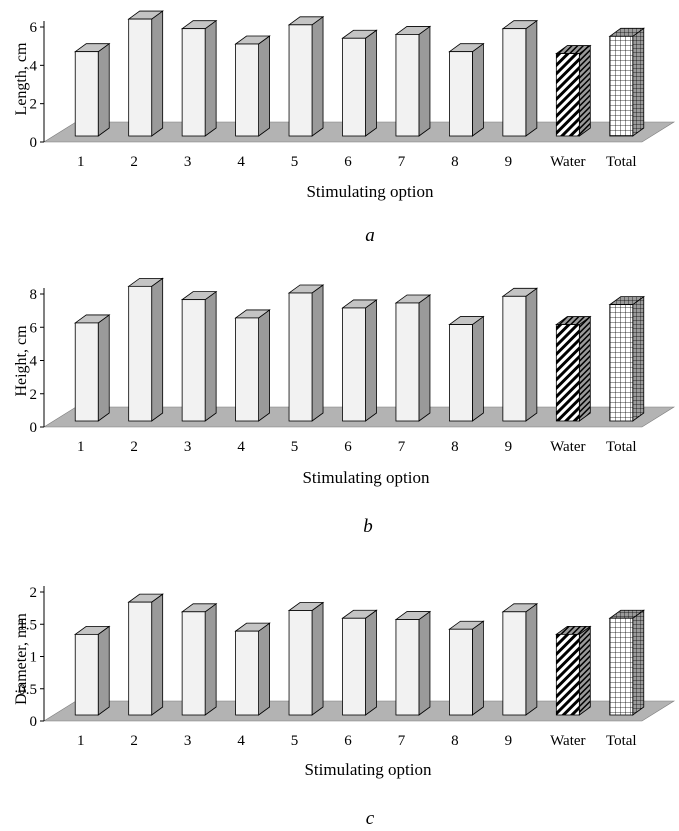 The image size is (679, 831). Describe the element at coordinates (368, 769) in the screenshot. I see `x-axis-label: Stimulating option` at that location.